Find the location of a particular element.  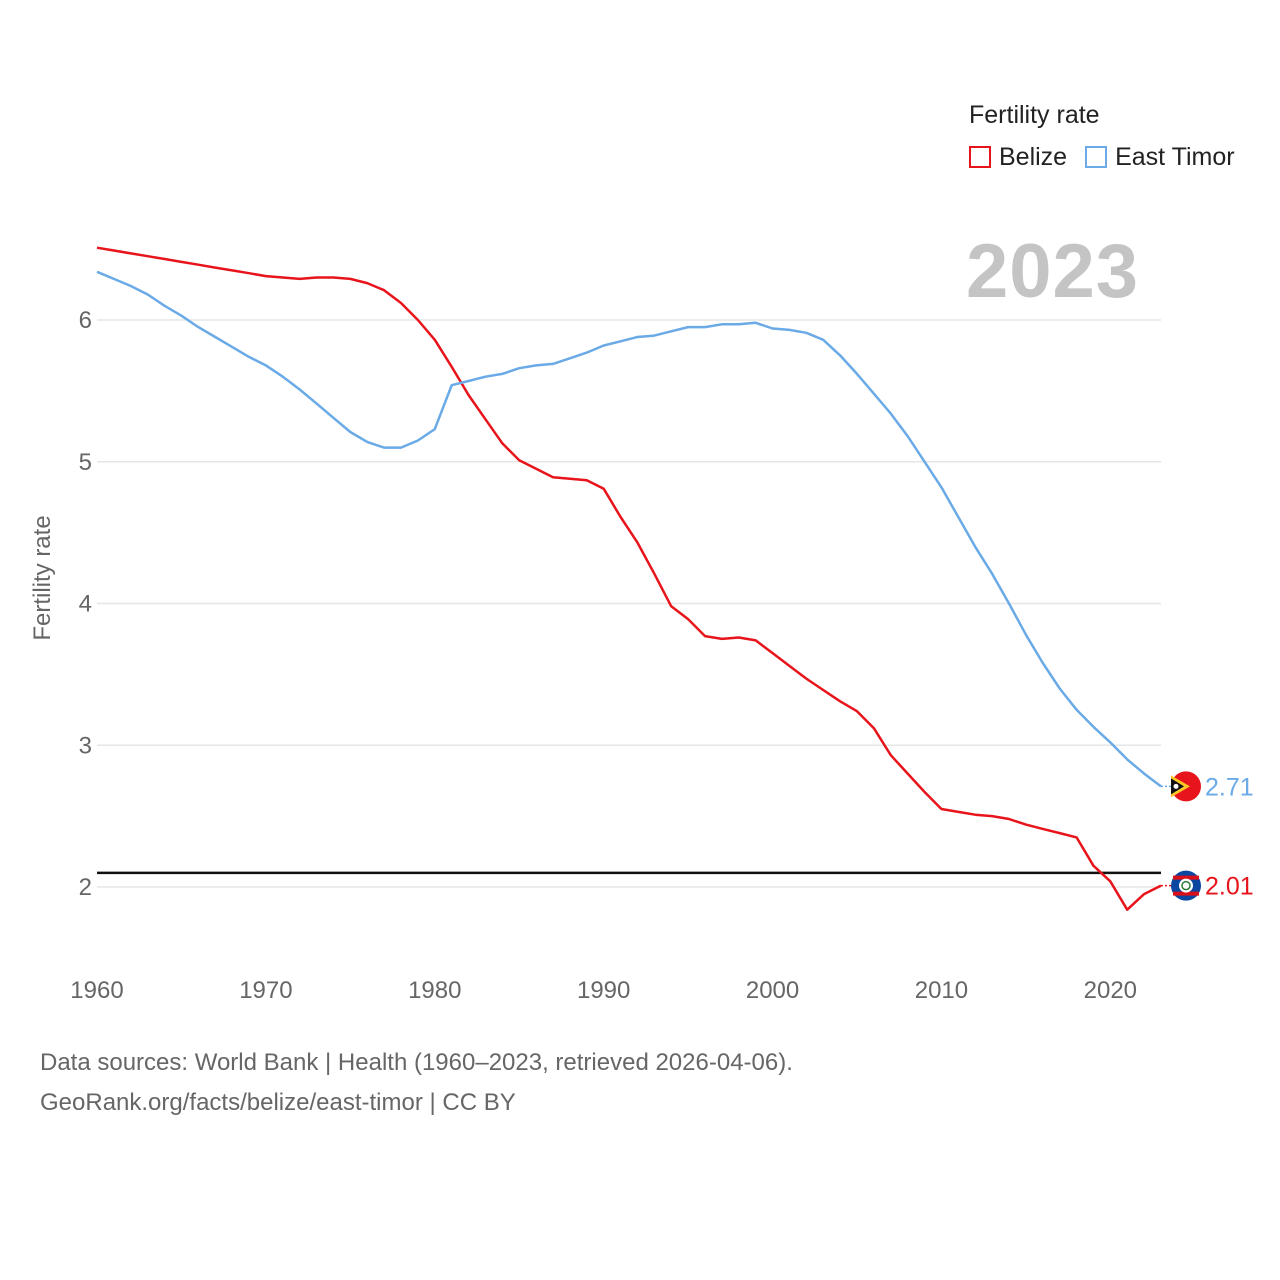

legend-label-east-timor: East Timor is located at coordinates (1175, 157).